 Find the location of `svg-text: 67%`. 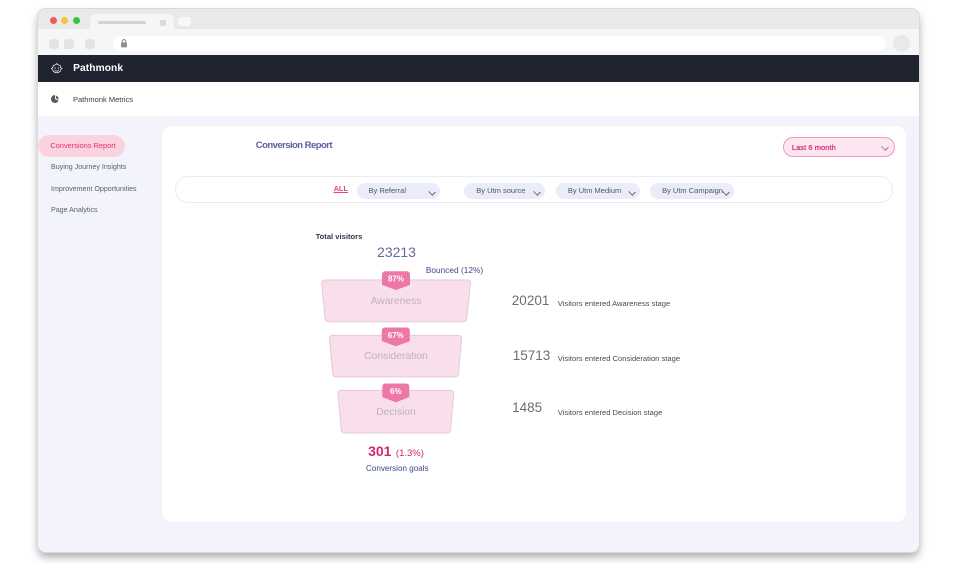

svg-text: 67% is located at coordinates (396, 335).